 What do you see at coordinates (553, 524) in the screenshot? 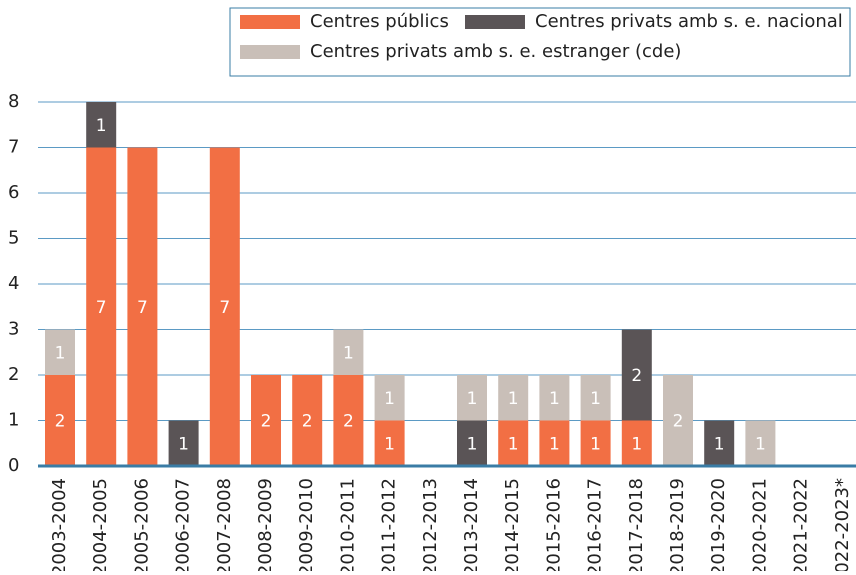
I see `x-tick-label: 2015-2016` at bounding box center [553, 524].